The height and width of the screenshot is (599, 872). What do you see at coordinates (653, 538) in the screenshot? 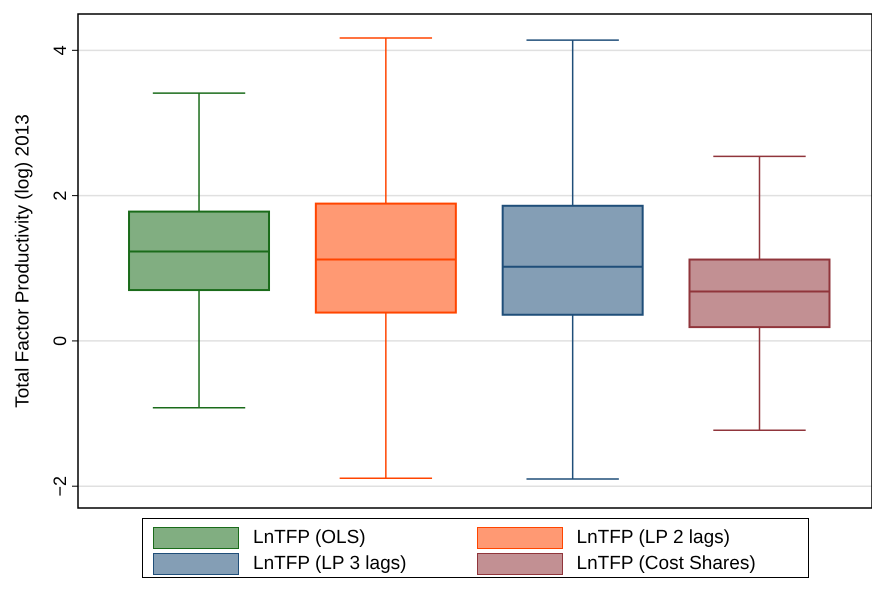
I see `legend-label: LnTFP (LP 2 lags)` at bounding box center [653, 538].